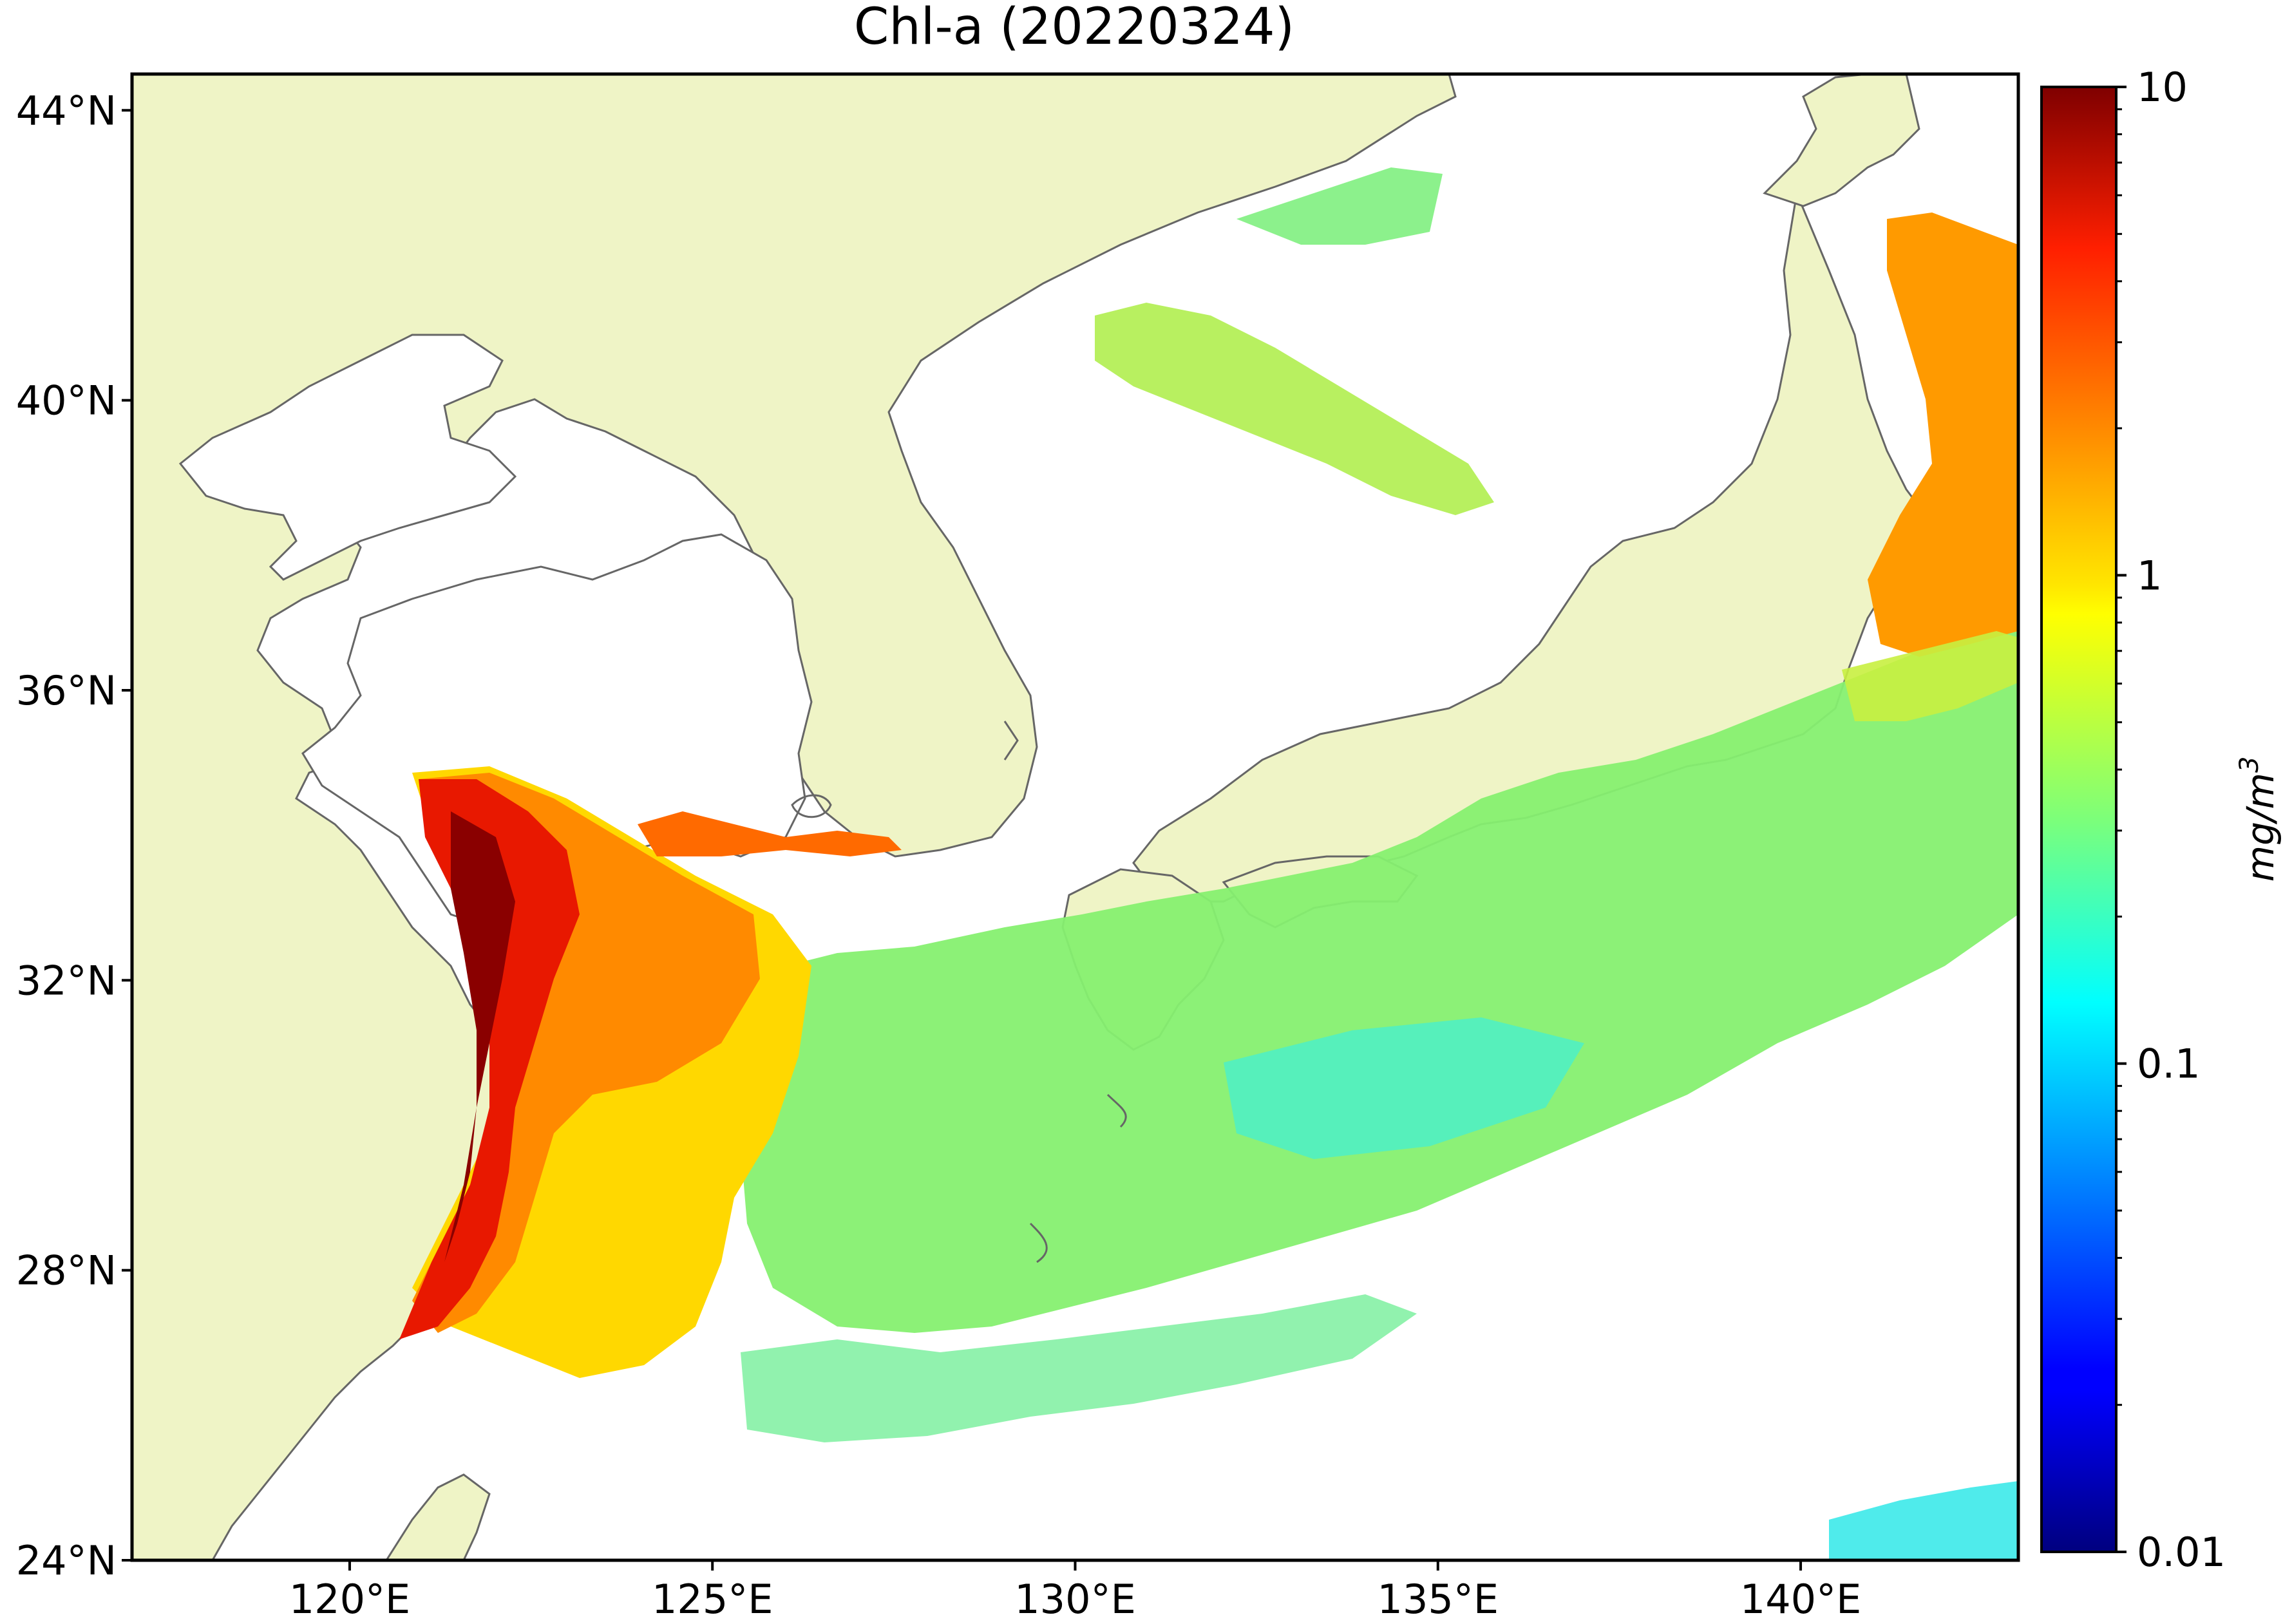  Describe the element at coordinates (2249, 765) in the screenshot. I see `colorbar-label-superscript: 3` at that location.